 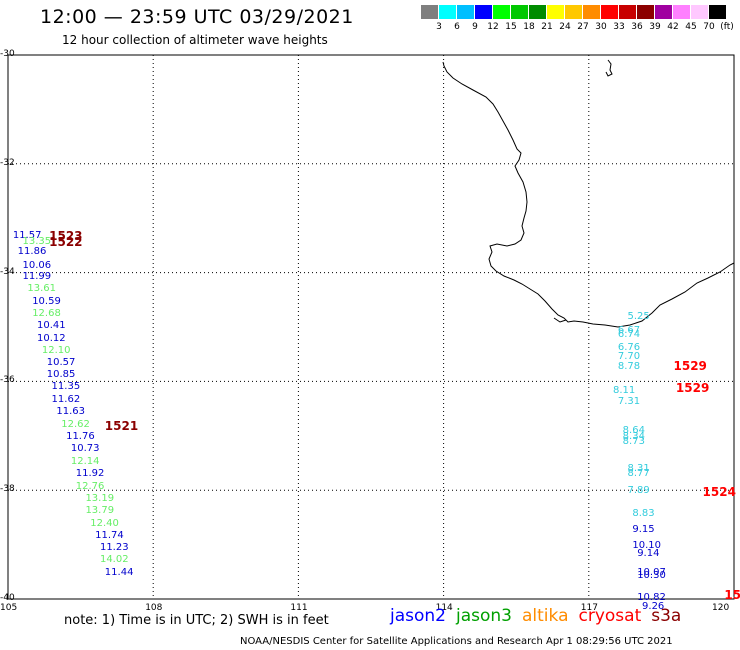 What do you see at coordinates (643, 529) in the screenshot?
I see `wave-height-label: 9.15` at bounding box center [643, 529].